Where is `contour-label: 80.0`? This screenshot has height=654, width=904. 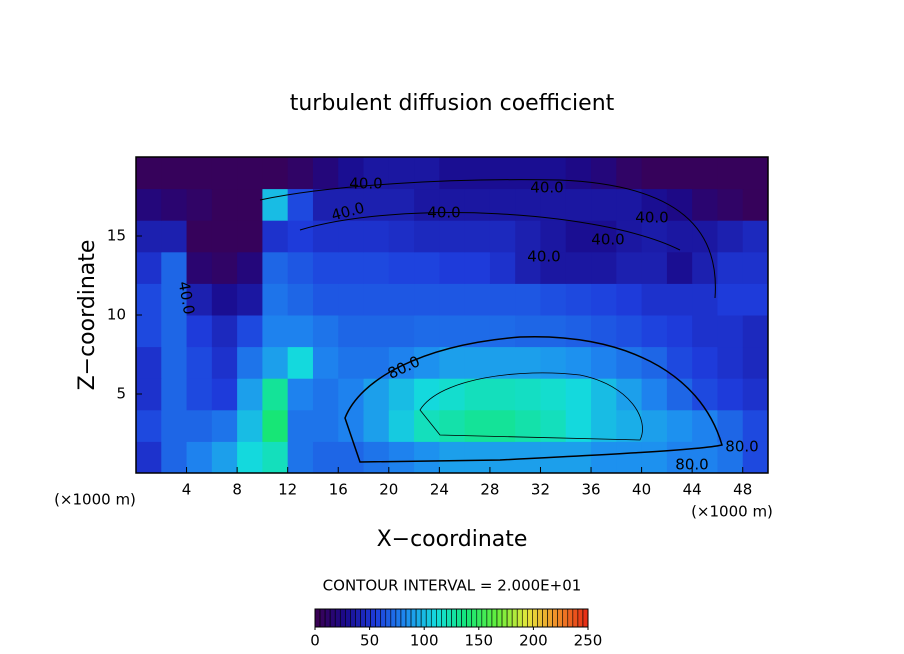
contour-label: 80.0 is located at coordinates (741, 447).